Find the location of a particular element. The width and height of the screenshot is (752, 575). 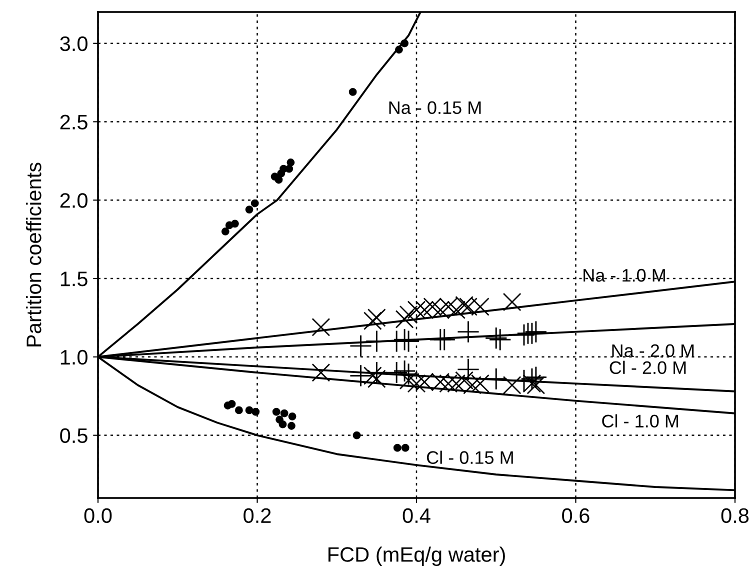

y-axis-title: Partition coefficients is located at coordinates (34, 254).